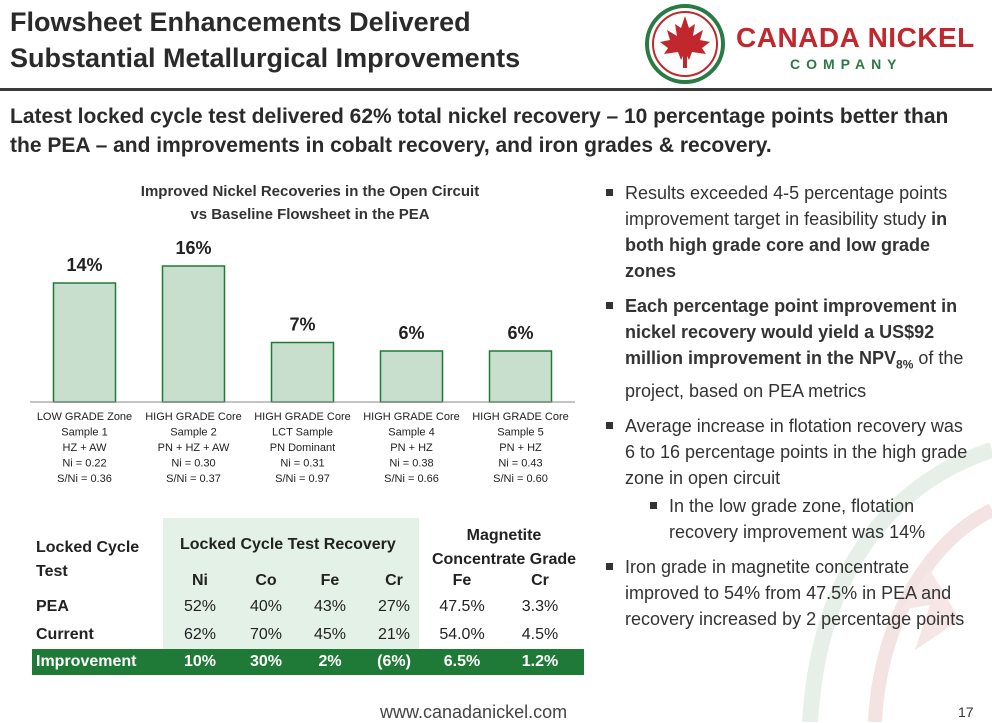  I want to click on category-label-4-4: Ni = 0.38, so click(411, 464).